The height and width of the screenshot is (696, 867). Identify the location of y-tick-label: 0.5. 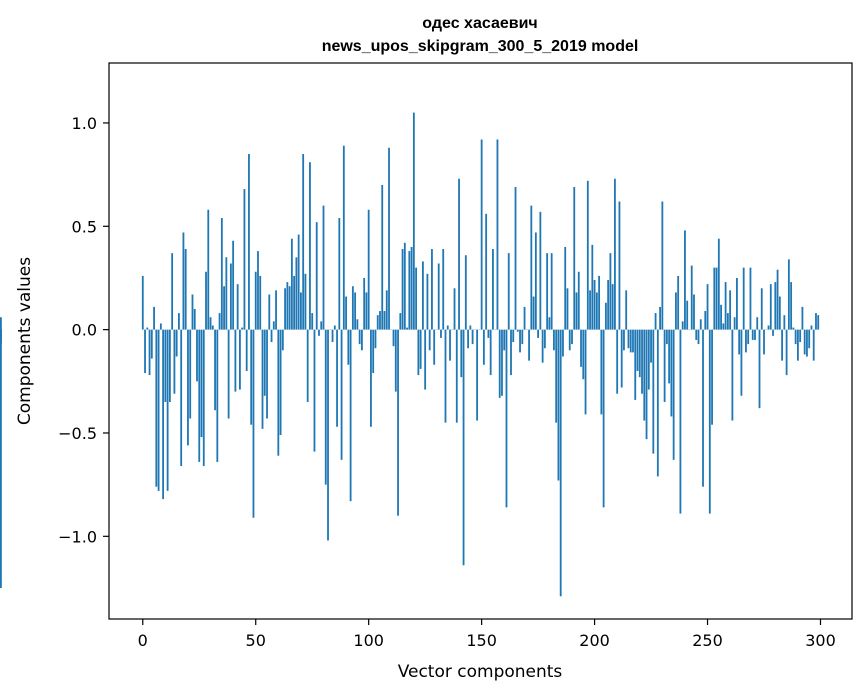
(84, 226).